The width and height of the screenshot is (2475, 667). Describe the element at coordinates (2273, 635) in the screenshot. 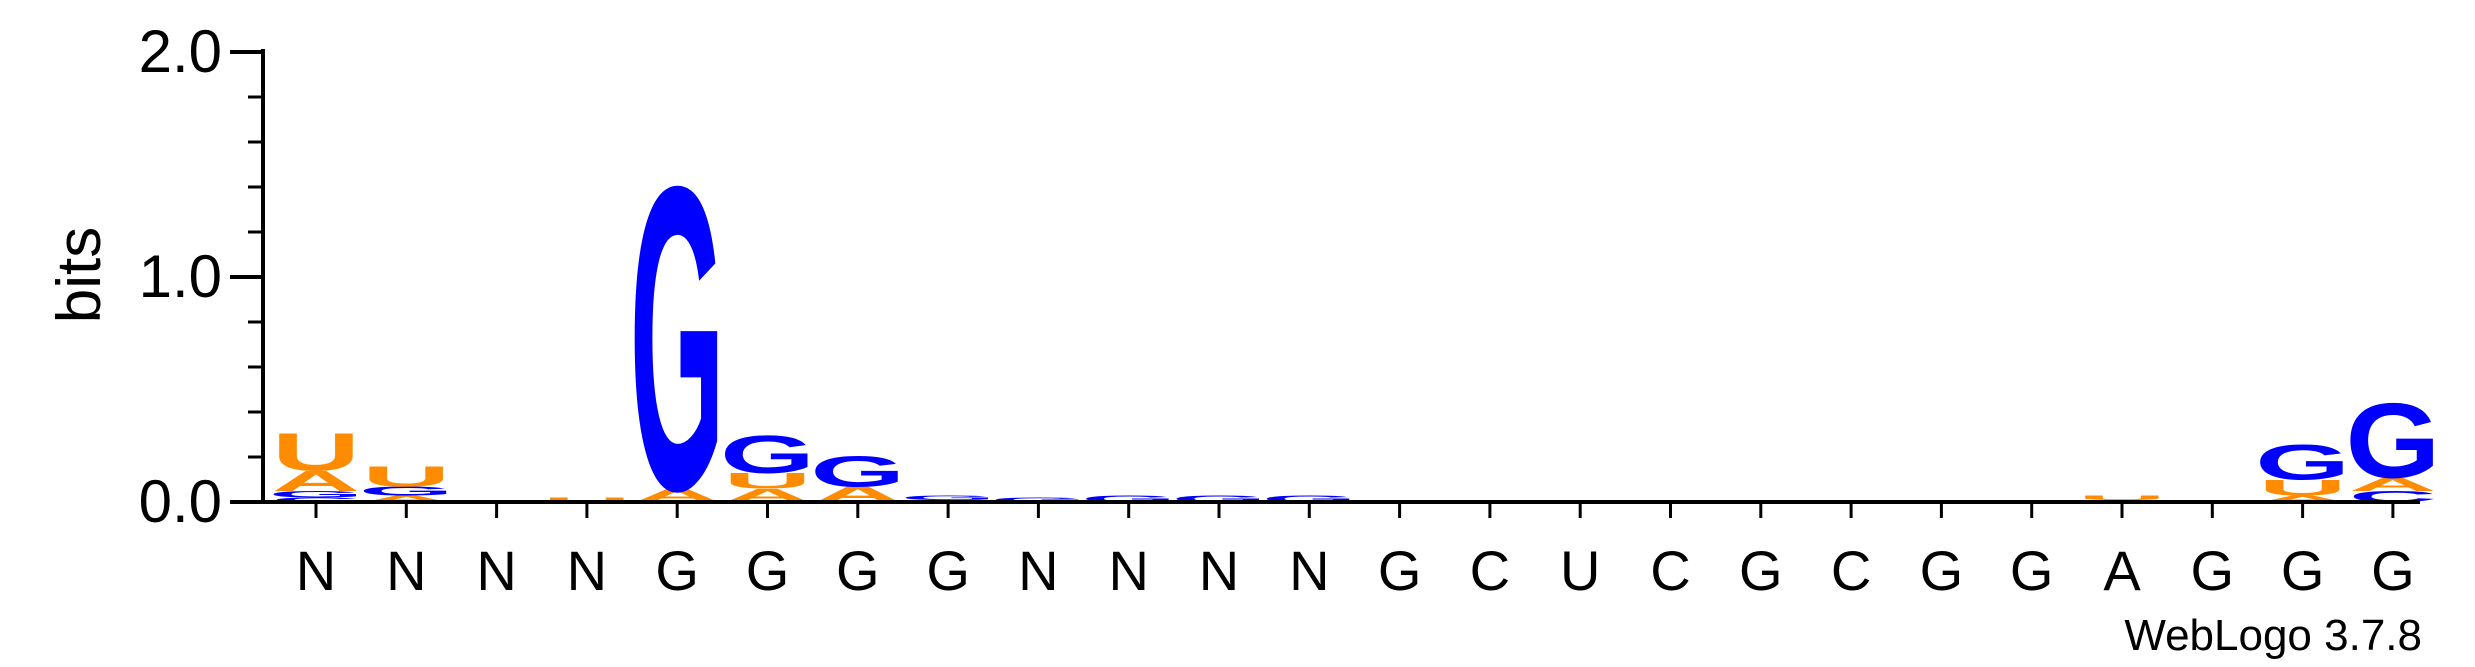

I see `weblogo-credit: WebLogo 3.7.8` at that location.